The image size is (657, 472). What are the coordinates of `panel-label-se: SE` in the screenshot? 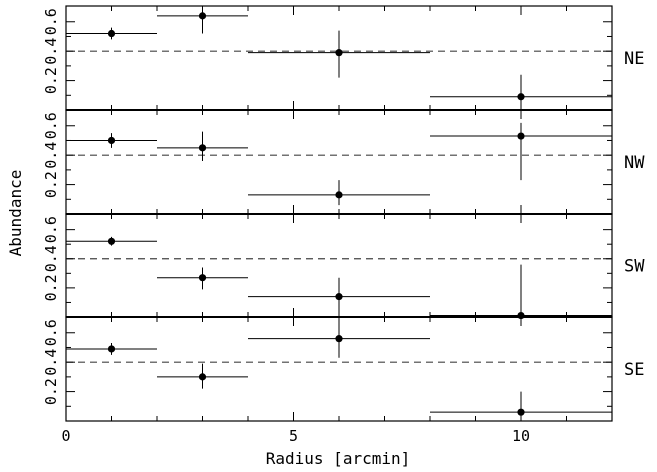 It's located at (634, 370).